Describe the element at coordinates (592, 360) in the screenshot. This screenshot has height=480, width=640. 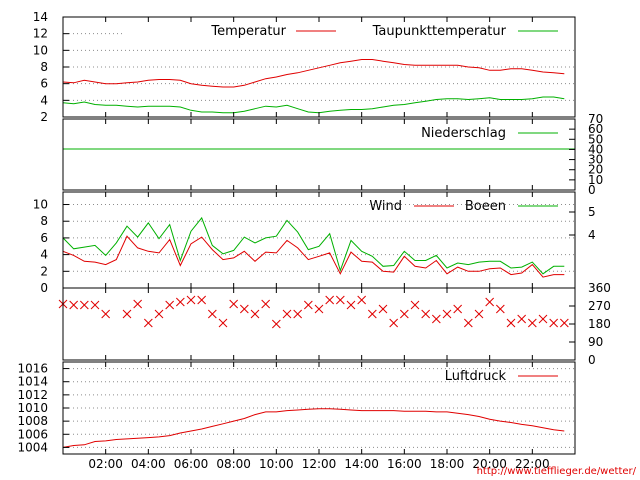
I see `y-tick-label: 0` at that location.